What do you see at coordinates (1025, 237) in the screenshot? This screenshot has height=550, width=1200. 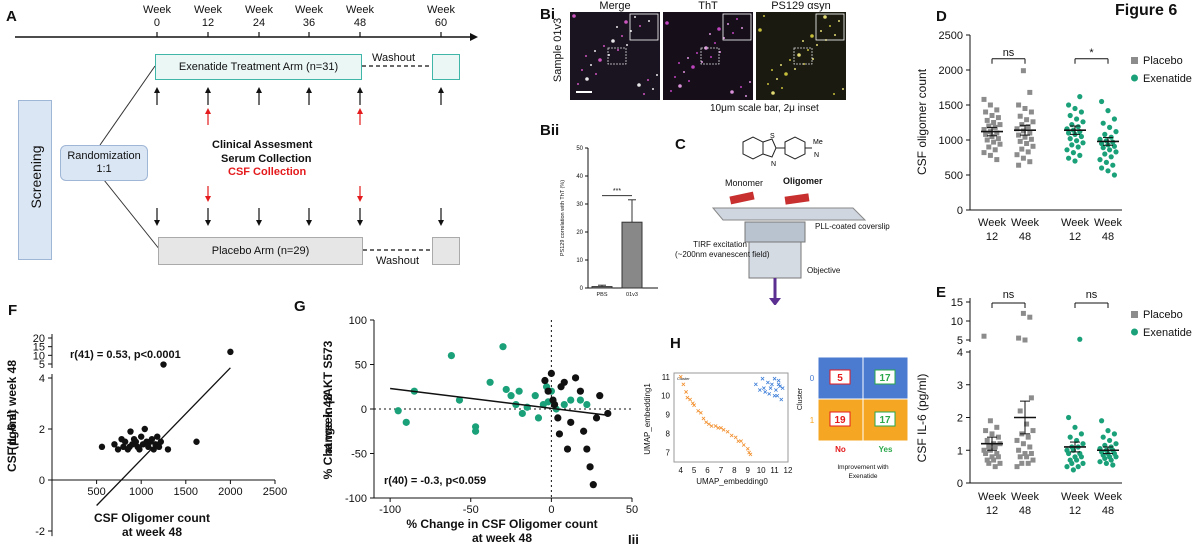 I see `d-xtick-label: 48` at bounding box center [1025, 237].